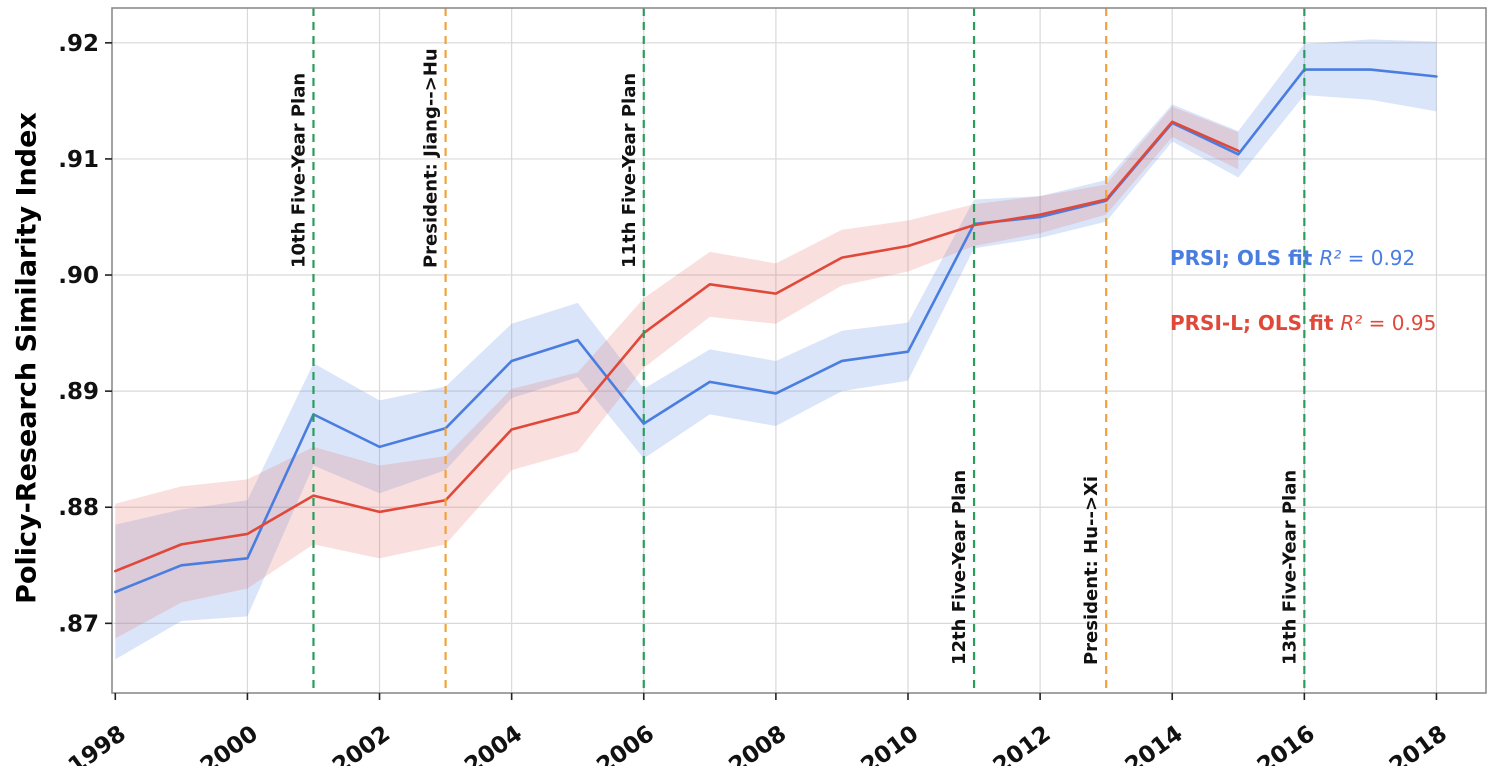  I want to click on y-axis-label: Policy-Research Similarity Index, so click(27, 358).